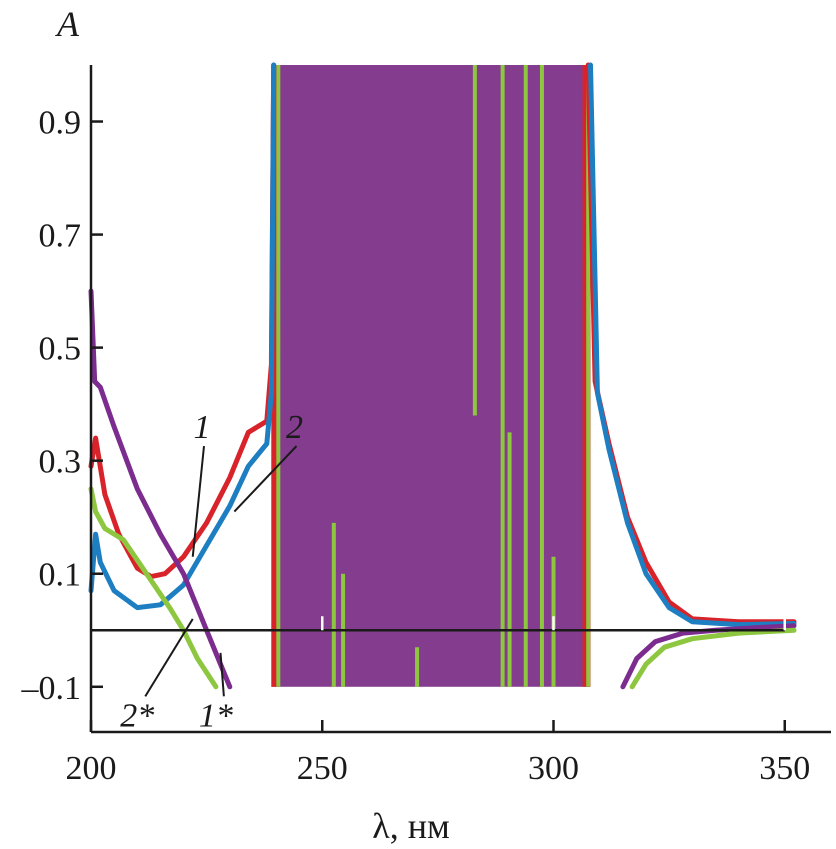 This screenshot has height=849, width=836. Describe the element at coordinates (322, 768) in the screenshot. I see `x-tick-label: 250` at that location.